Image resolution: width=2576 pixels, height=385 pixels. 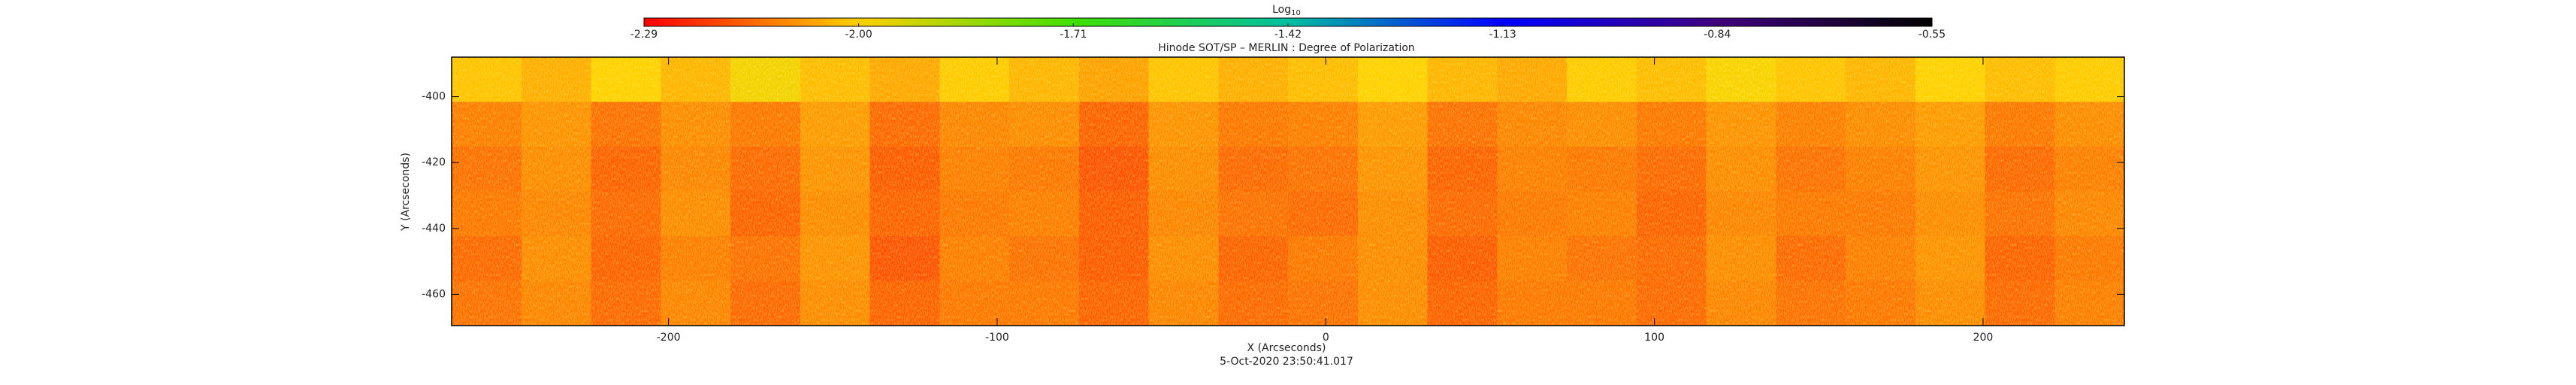 I want to click on footer-date: 5-Oct-2020 23:50:41.017, so click(x=1286, y=362).